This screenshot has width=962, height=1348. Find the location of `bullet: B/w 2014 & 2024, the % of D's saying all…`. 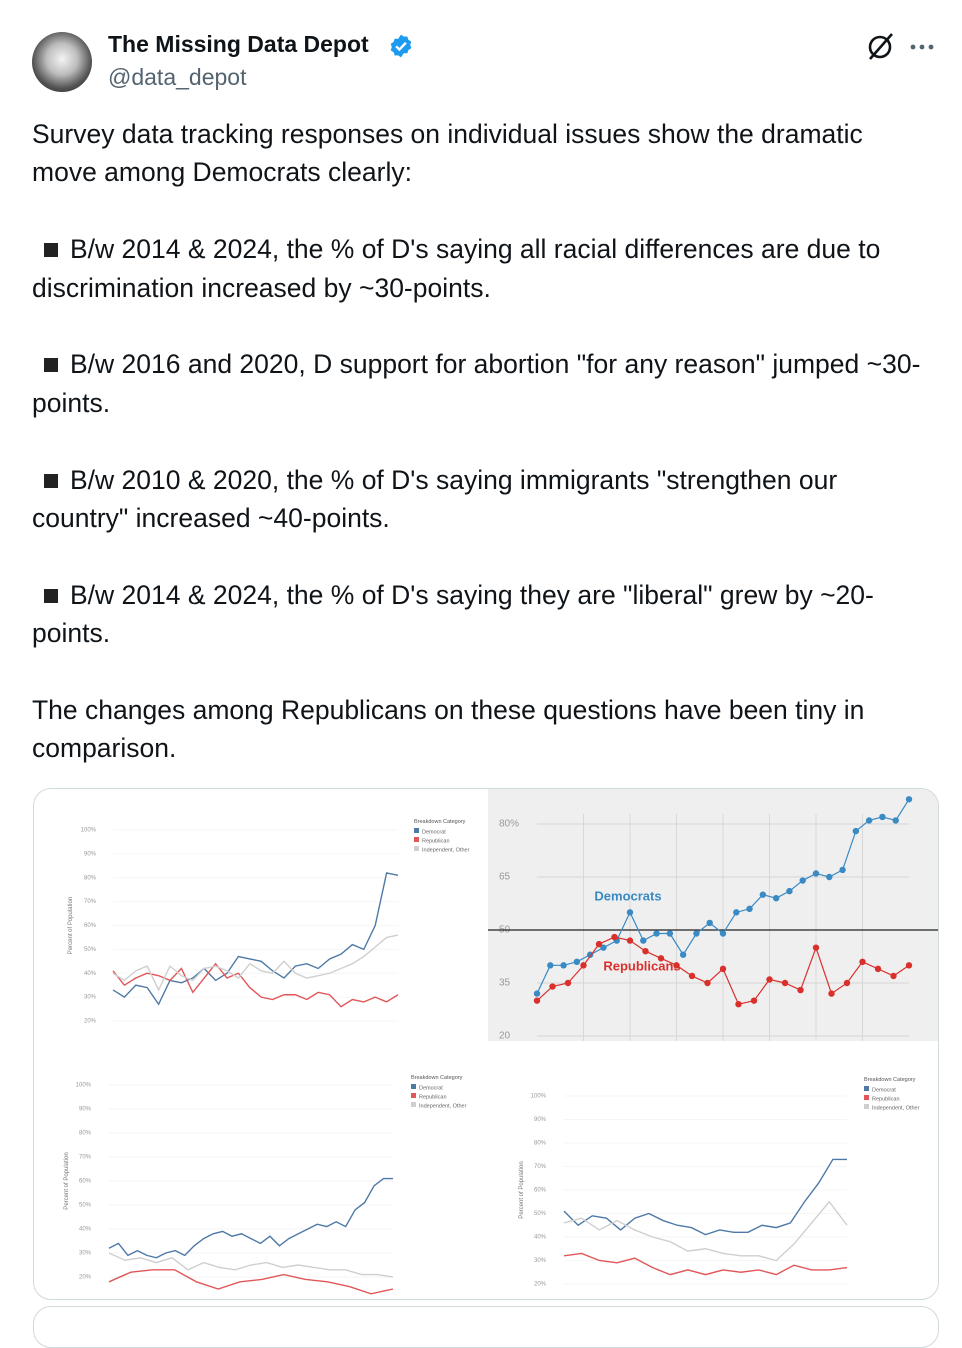

bullet: B/w 2014 & 2024, the % of D's saying all… is located at coordinates (482, 268).